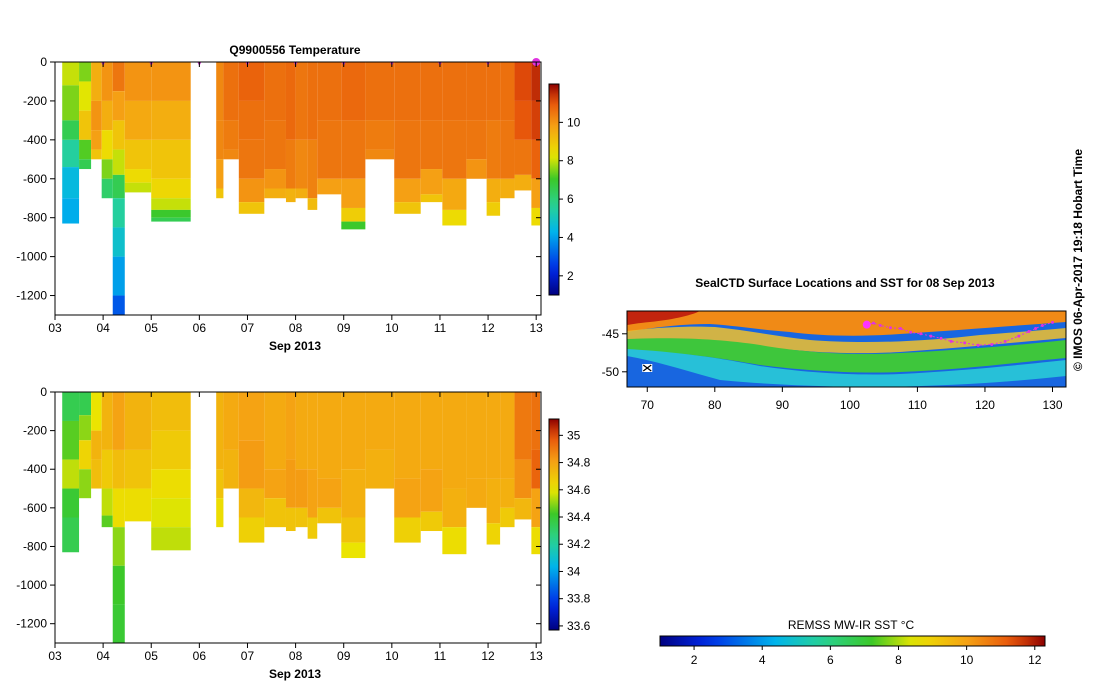 This screenshot has height=700, width=1099. Describe the element at coordinates (296, 656) in the screenshot. I see `x-tick-label: 08` at that location.